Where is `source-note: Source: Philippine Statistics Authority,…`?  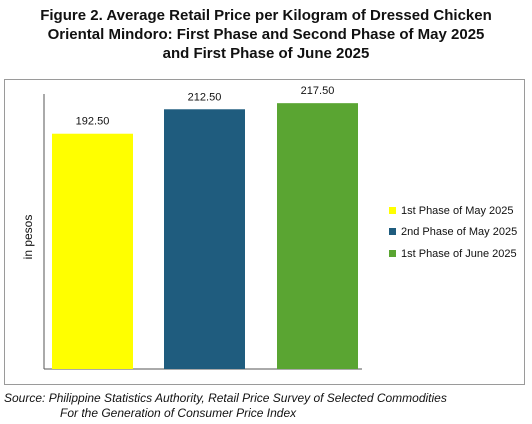
source-note: Source: Philippine Statistics Authority,… is located at coordinates (268, 406).